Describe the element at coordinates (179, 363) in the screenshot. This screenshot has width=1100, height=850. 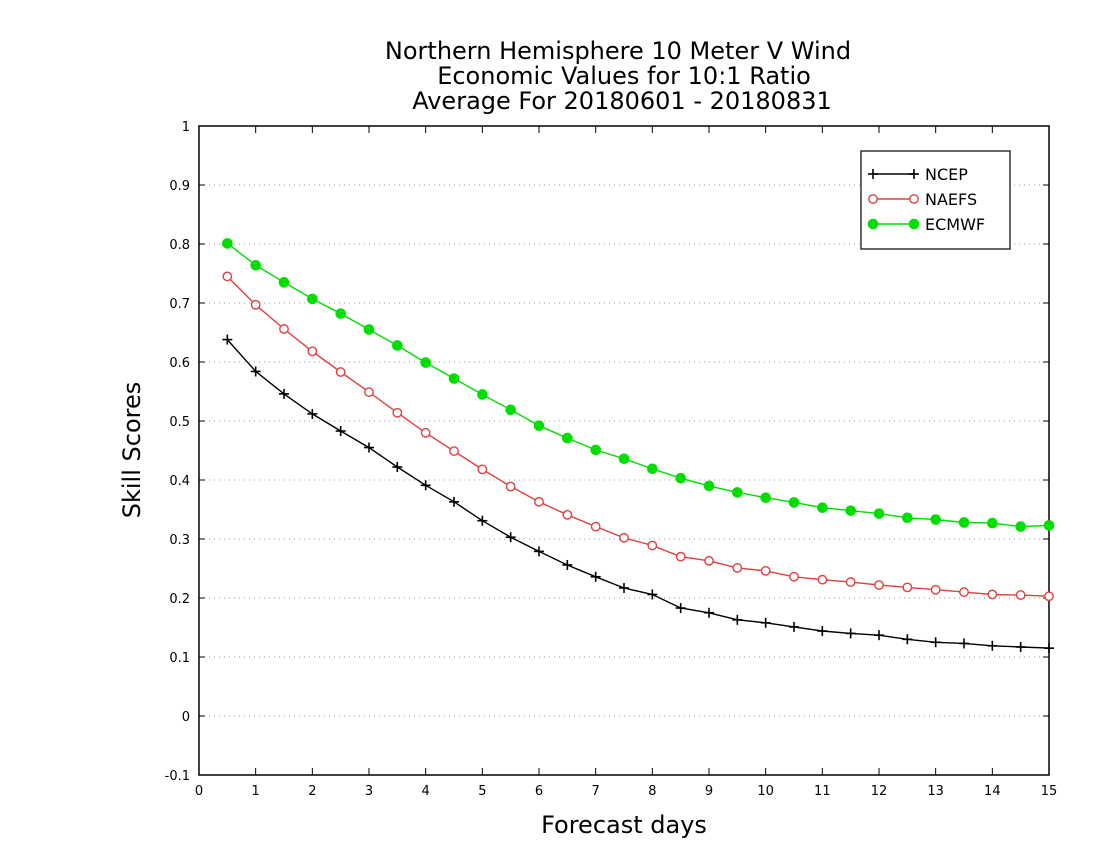
I see `y-tick-label: 0.6` at that location.